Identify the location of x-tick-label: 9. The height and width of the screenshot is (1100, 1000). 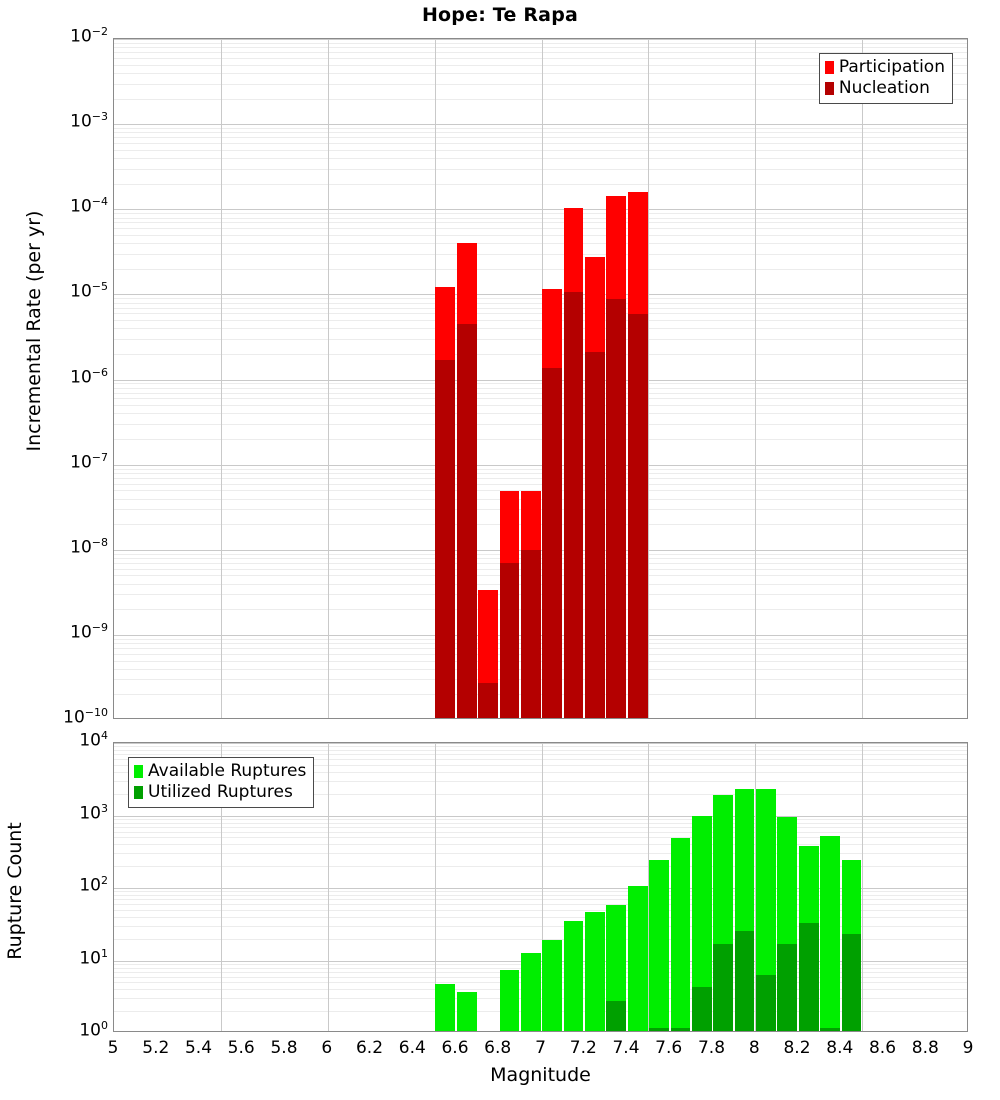
(968, 1048).